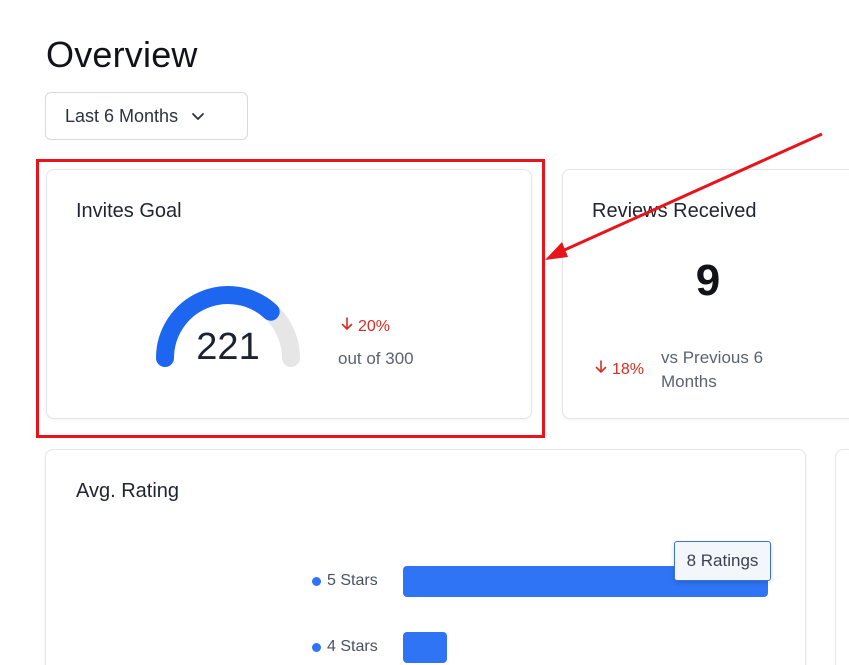 This screenshot has height=665, width=849. What do you see at coordinates (122, 54) in the screenshot?
I see `page-title: Overview` at bounding box center [122, 54].